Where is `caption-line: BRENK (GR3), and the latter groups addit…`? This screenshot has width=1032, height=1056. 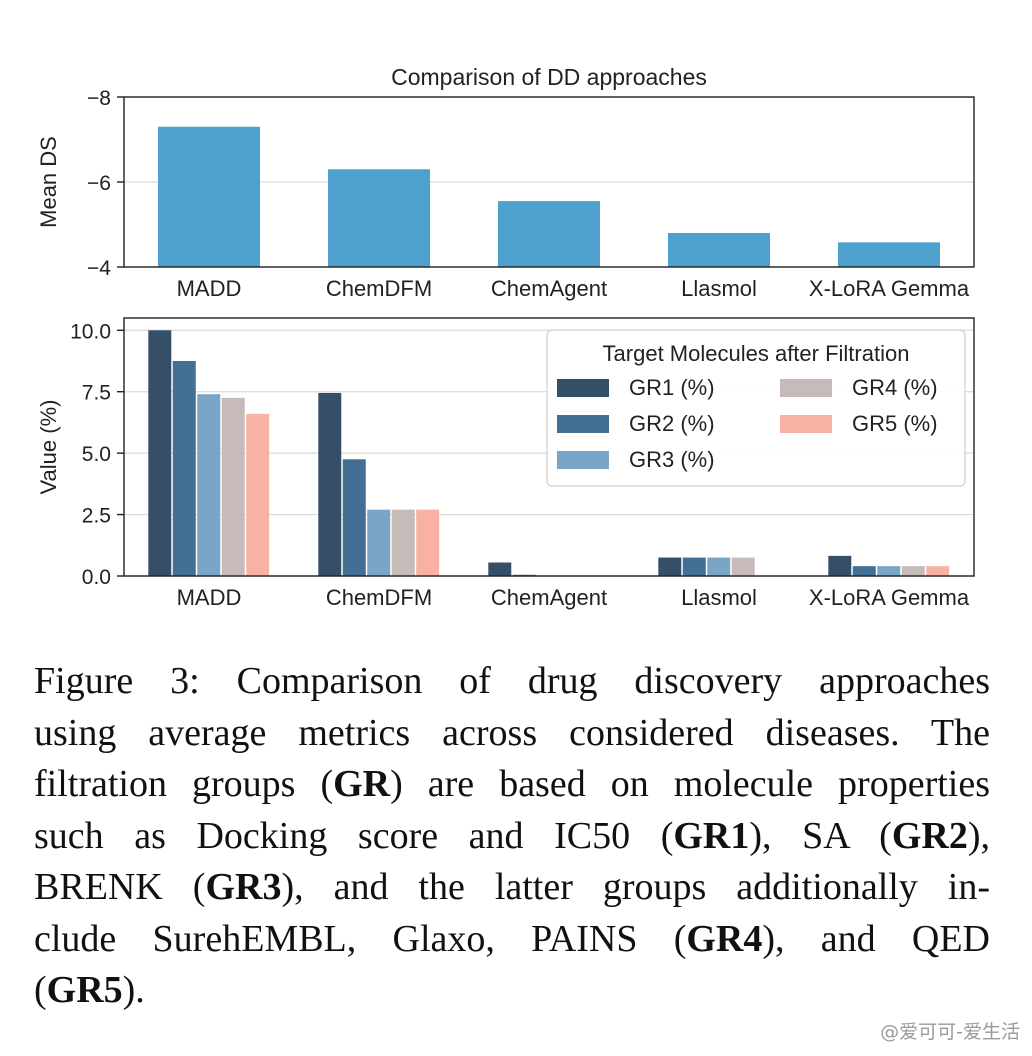 caption-line: BRENK (GR3), and the latter groups addit… is located at coordinates (512, 888).